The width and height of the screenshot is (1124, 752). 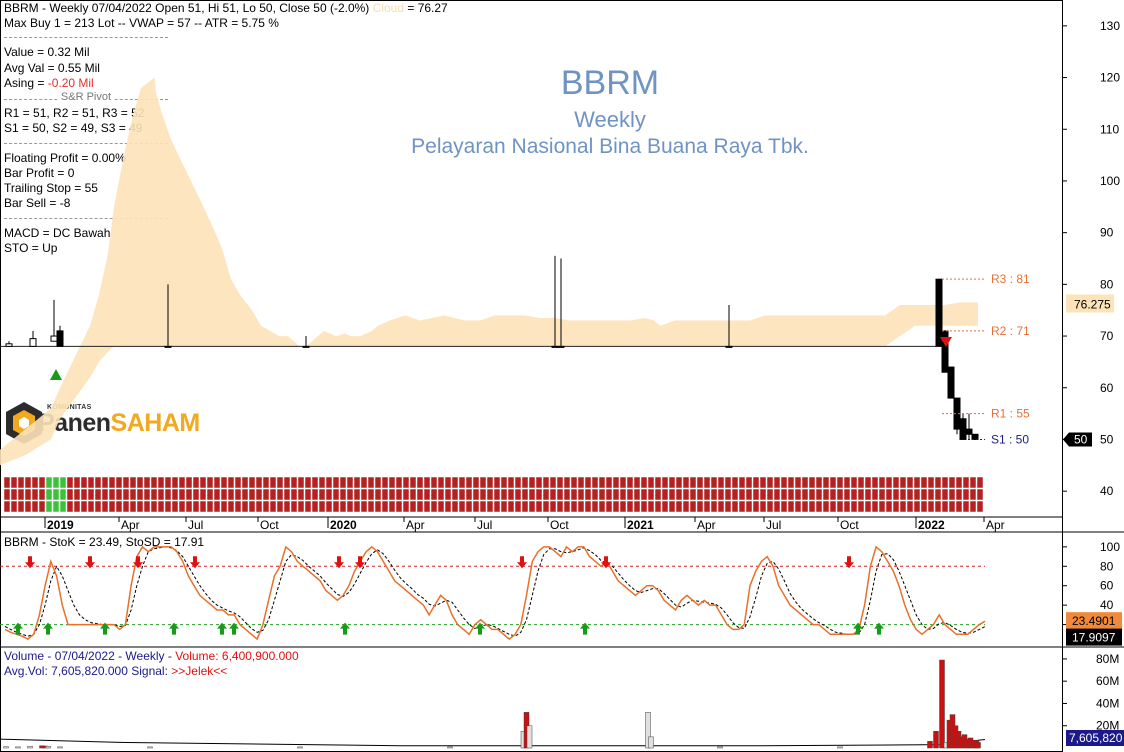 What do you see at coordinates (1094, 637) in the screenshot?
I see `stosd-value-badge` at bounding box center [1094, 637].